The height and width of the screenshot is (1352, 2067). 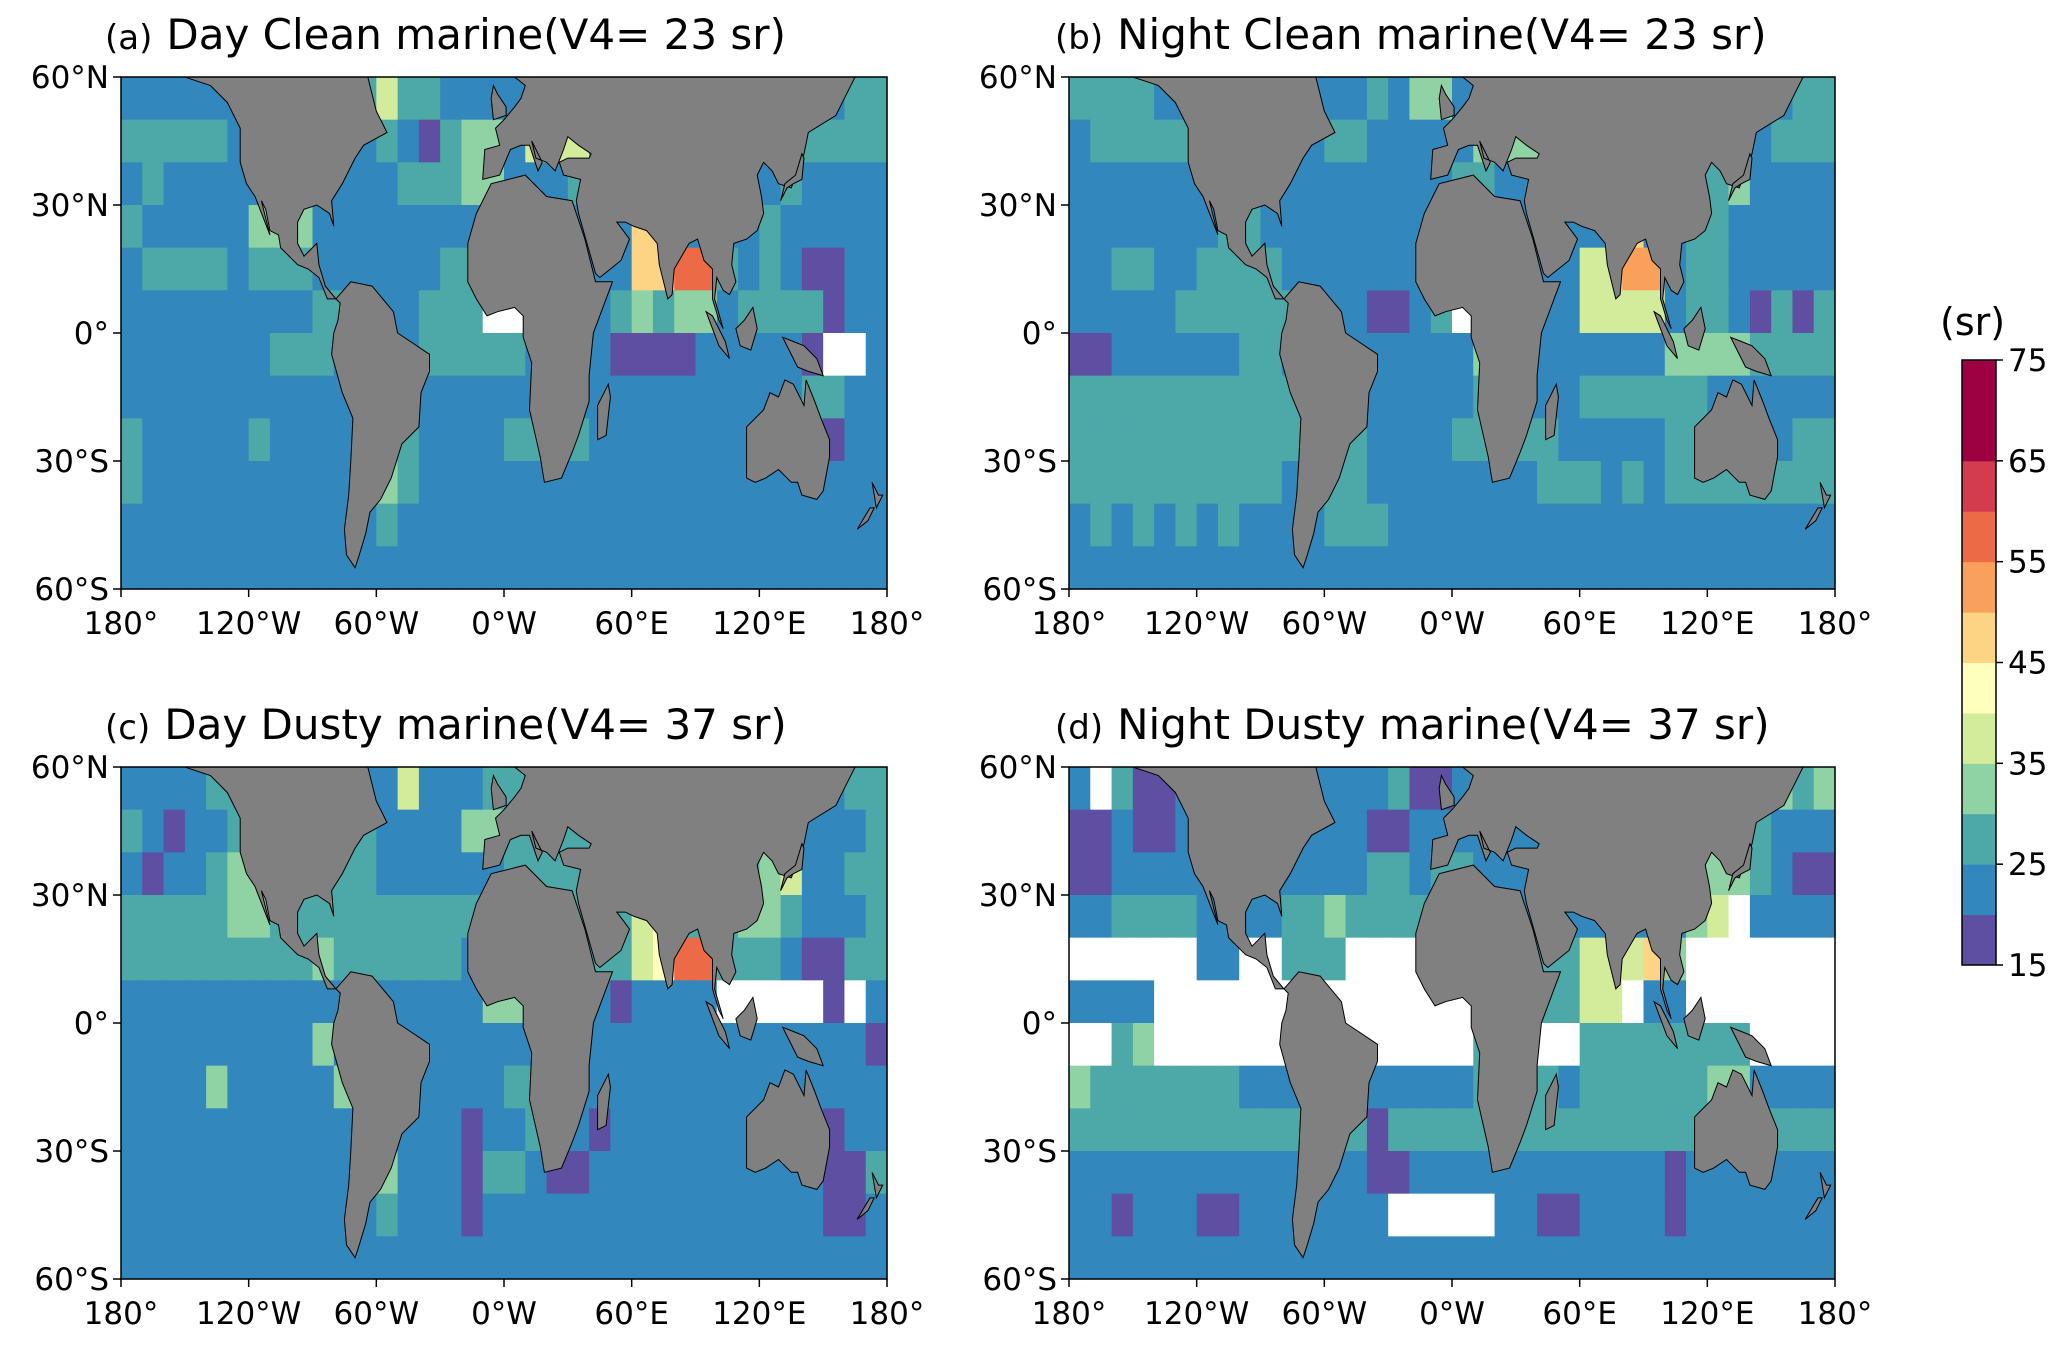 I want to click on land-africa, so click(x=1488, y=328).